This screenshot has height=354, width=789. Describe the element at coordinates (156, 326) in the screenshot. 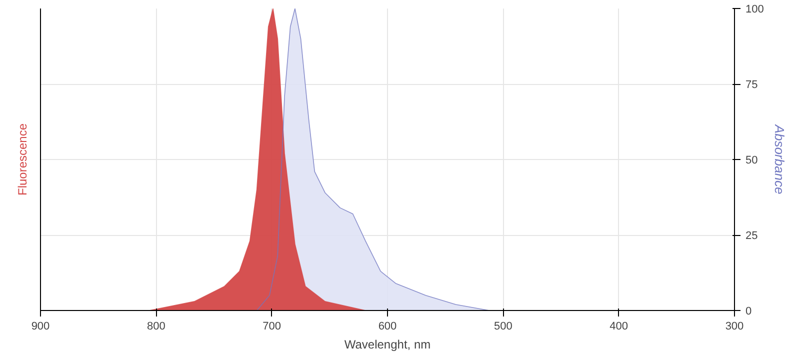

I see `x-tick-label: 800` at that location.